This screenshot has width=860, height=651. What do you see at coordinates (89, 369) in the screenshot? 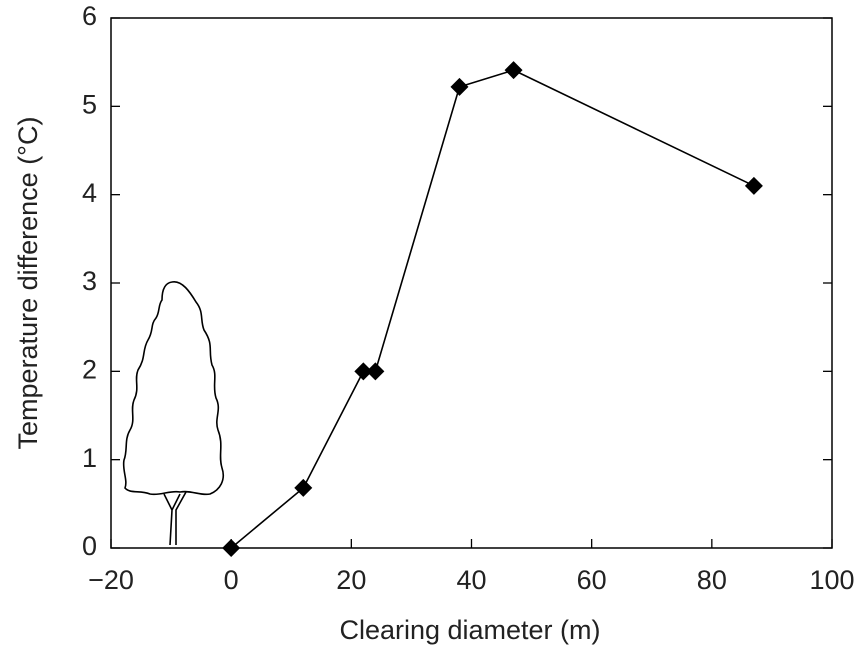
I see `y-tick-label: 2` at bounding box center [89, 369].